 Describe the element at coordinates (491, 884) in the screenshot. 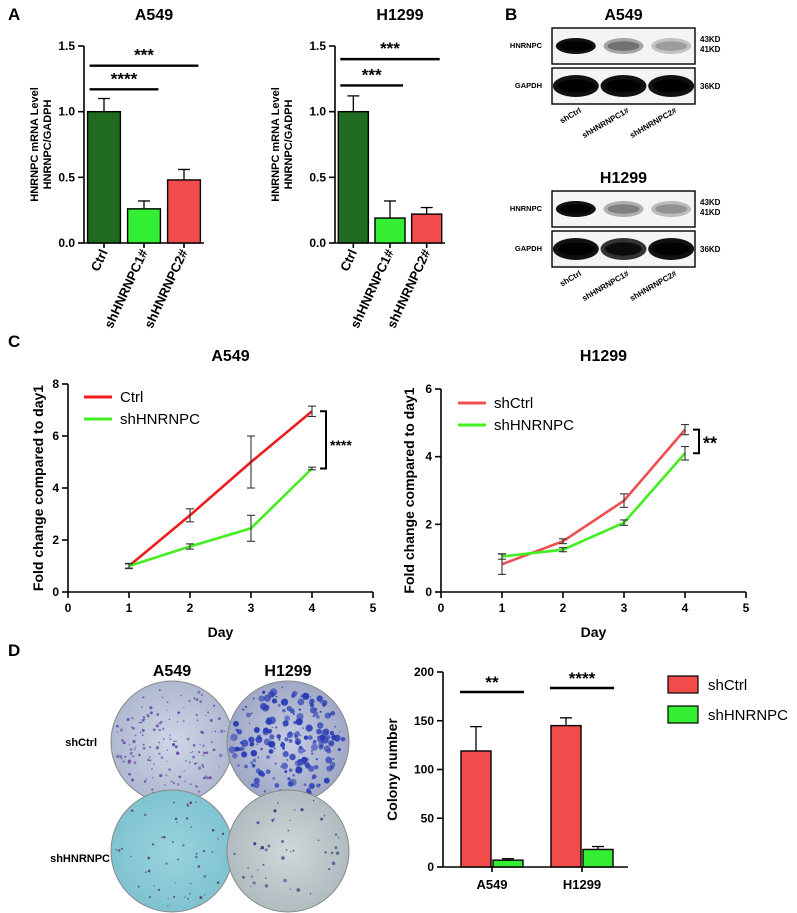

I see `x-tick-label: A549` at that location.